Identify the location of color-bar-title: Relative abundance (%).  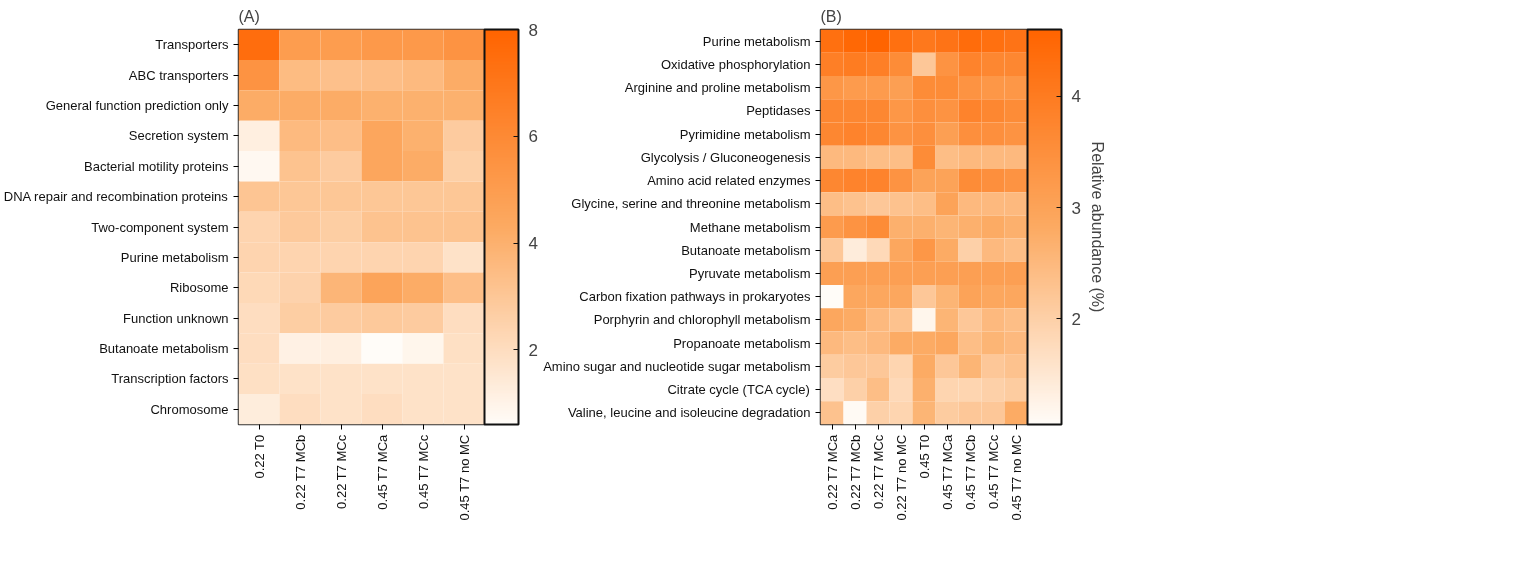
(1097, 227).